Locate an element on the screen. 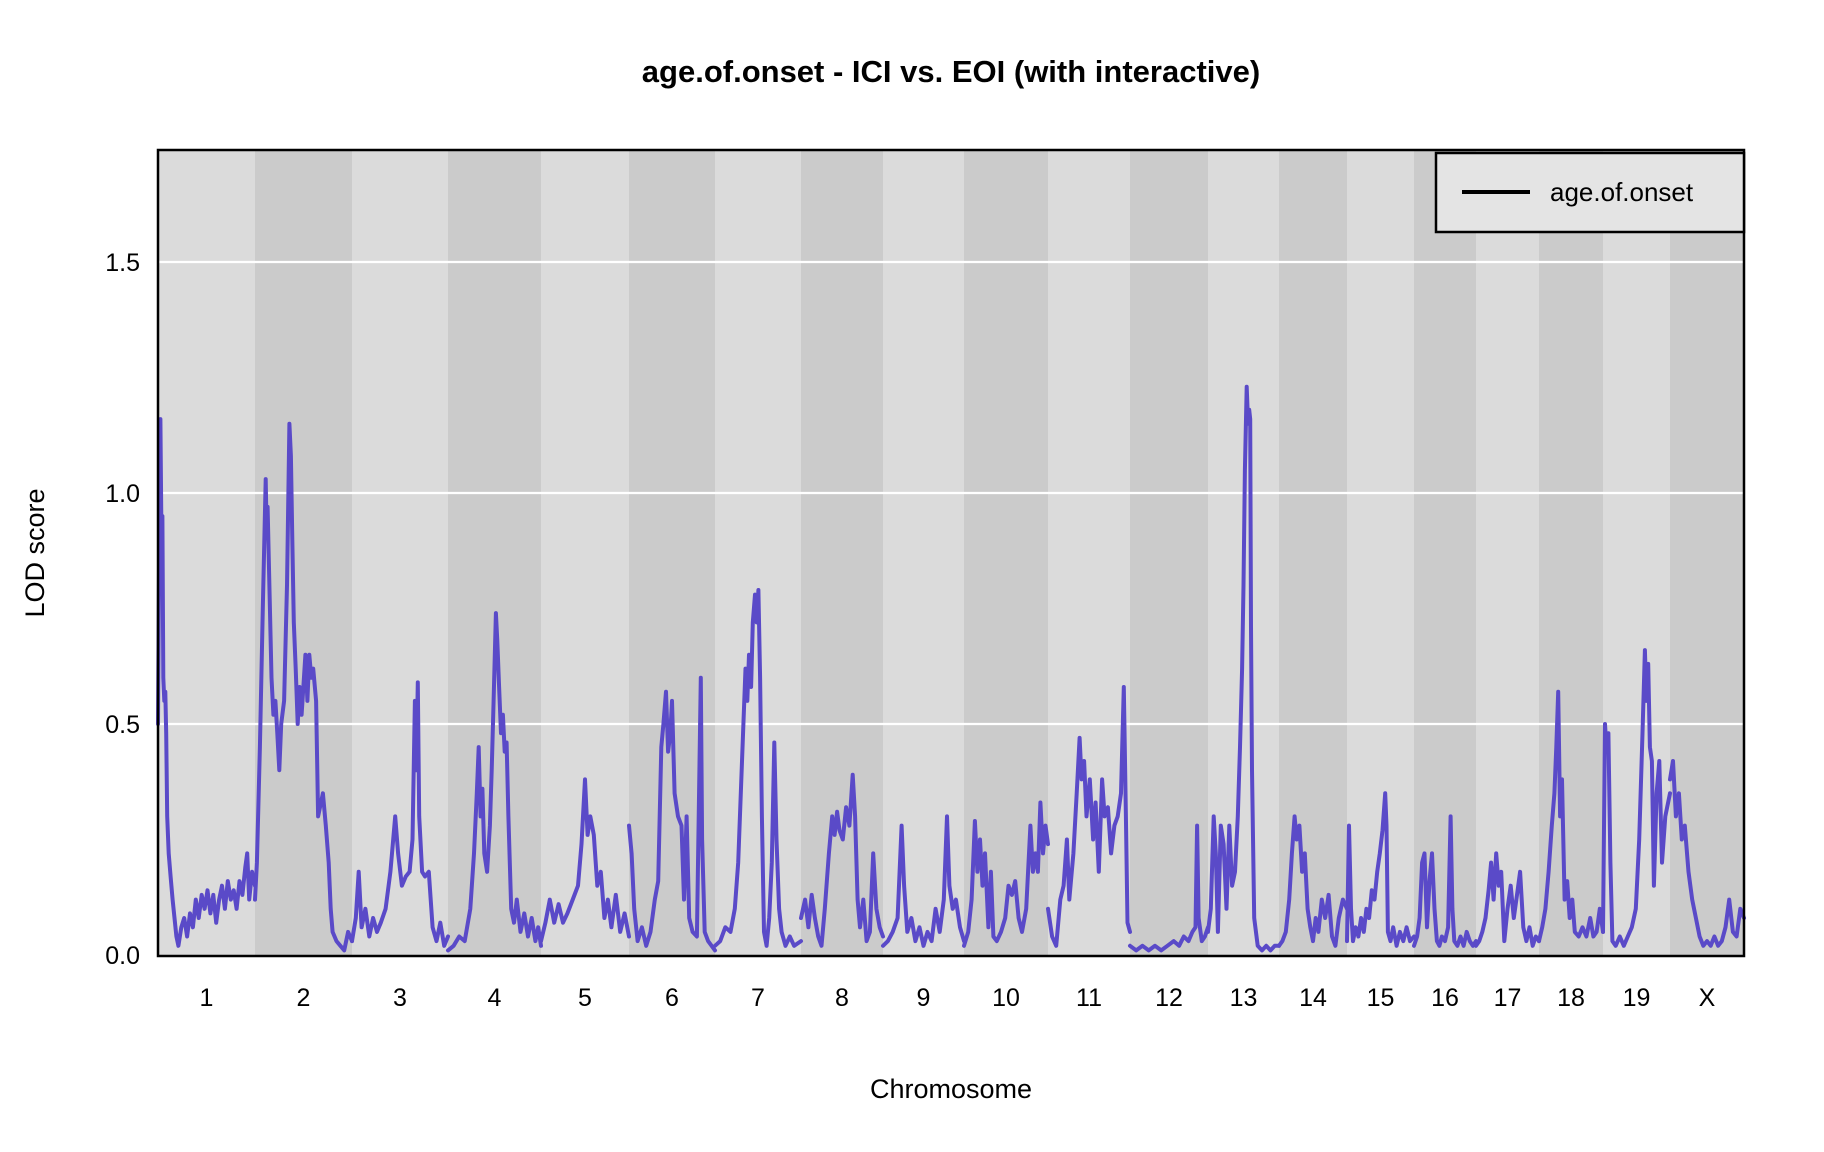 Image resolution: width=1824 pixels, height=1152 pixels. x-tick-label-chr4: 4 is located at coordinates (495, 998).